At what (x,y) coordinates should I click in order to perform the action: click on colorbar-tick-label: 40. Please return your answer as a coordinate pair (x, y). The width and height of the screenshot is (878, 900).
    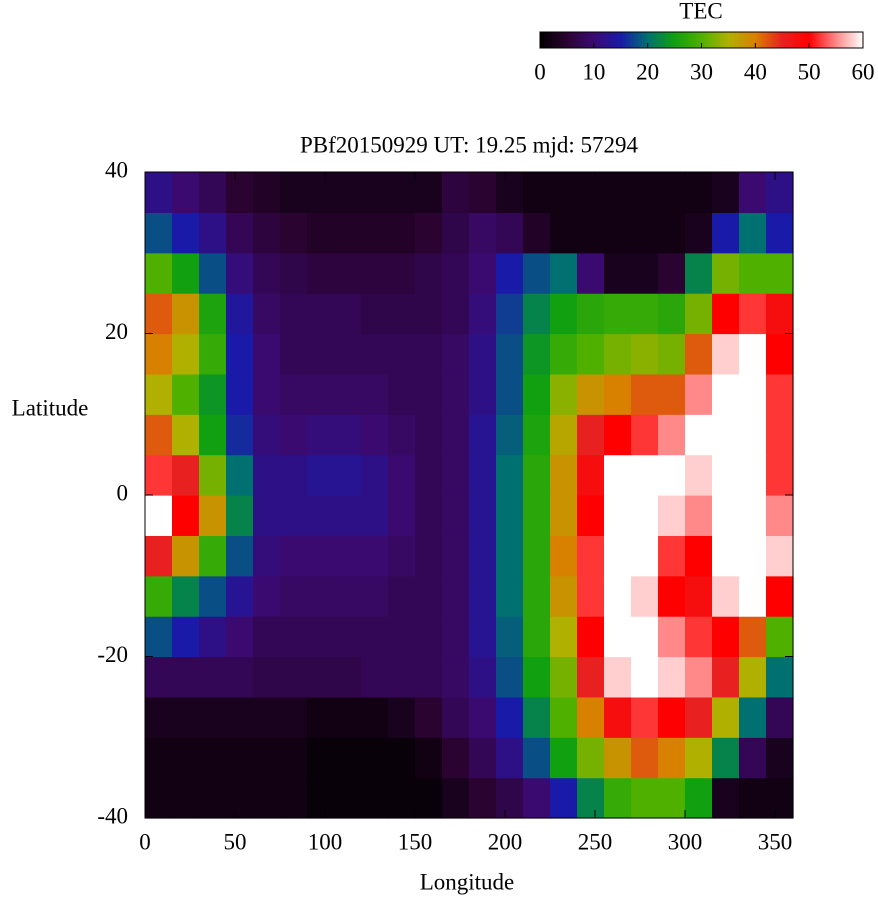
    Looking at the image, I should click on (755, 71).